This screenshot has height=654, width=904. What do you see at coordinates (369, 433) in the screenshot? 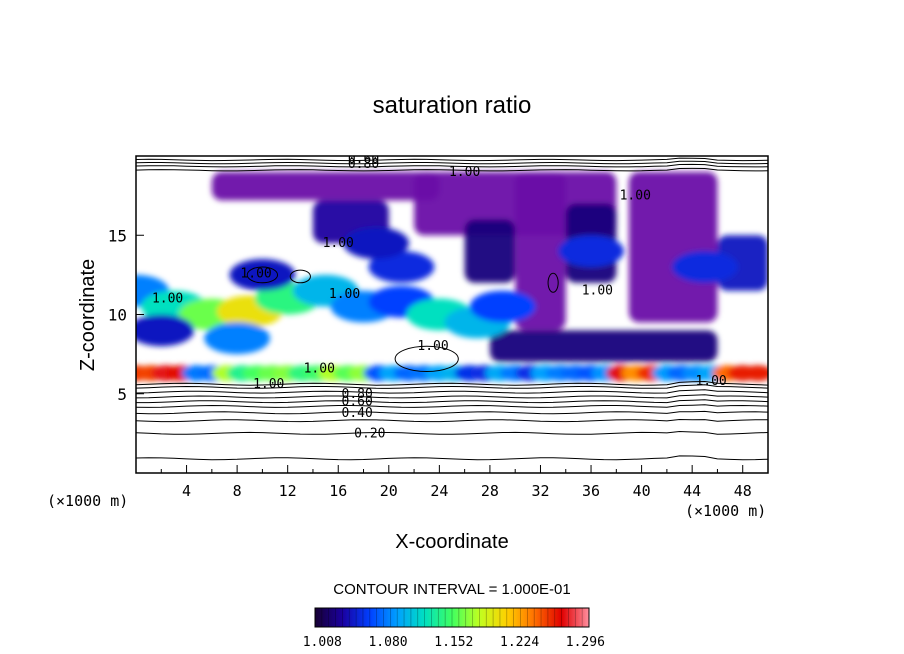
I see `contour-label: 0.20` at bounding box center [369, 433].